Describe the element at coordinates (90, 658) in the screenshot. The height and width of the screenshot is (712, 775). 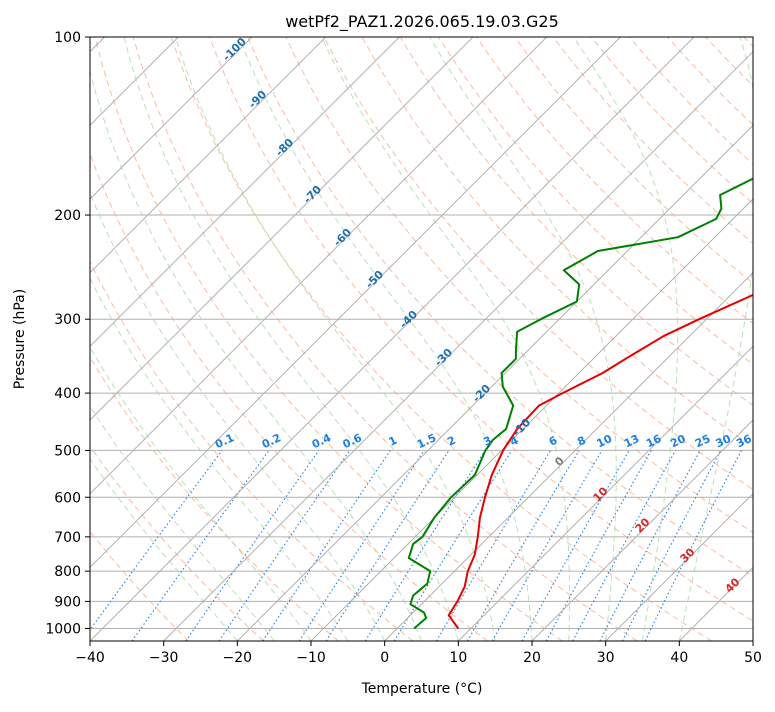
I see `x-tick-label: −40` at that location.